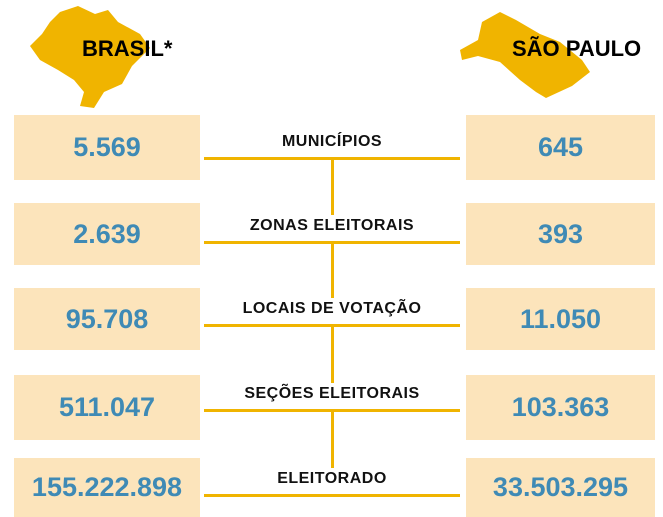 The height and width of the screenshot is (517, 663). I want to click on brasil-value: 511.047, so click(107, 407).